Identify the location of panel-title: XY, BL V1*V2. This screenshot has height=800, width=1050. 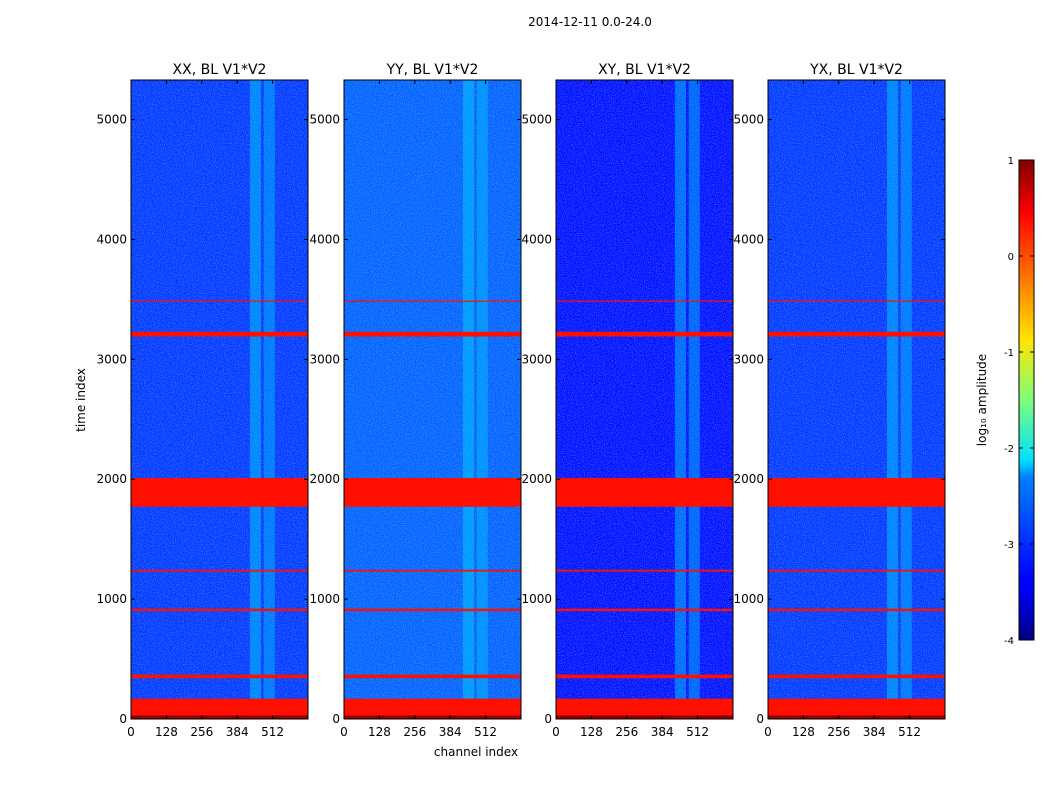
(644, 70).